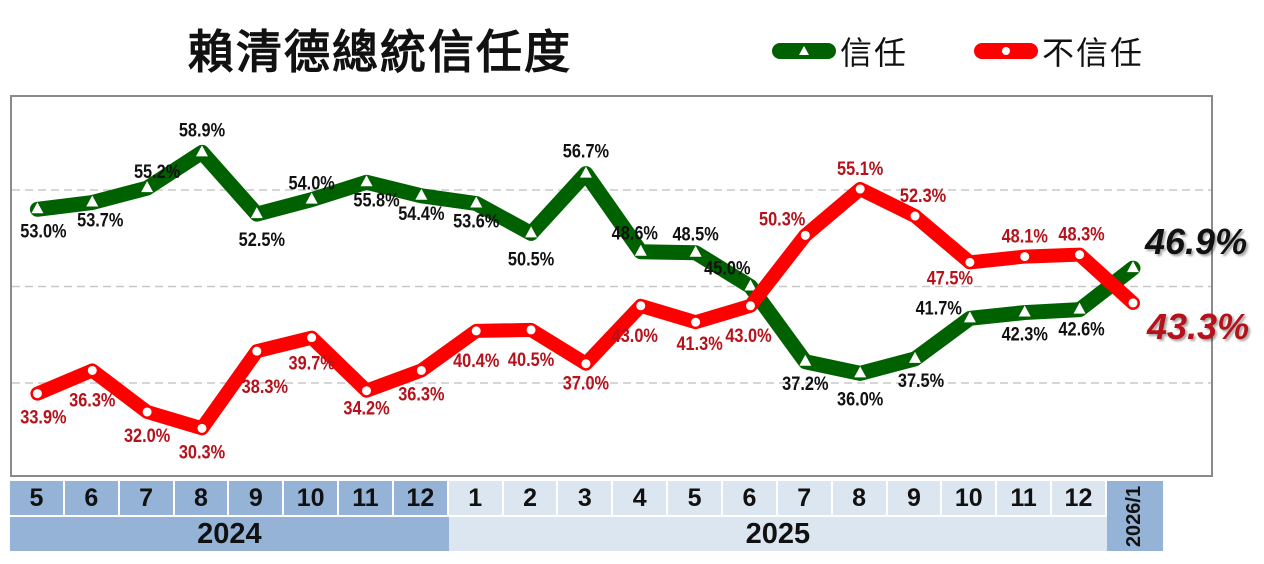 This screenshot has width=1264, height=564. Describe the element at coordinates (147, 498) in the screenshot. I see `x-axis-month-2024-7: 7` at that location.